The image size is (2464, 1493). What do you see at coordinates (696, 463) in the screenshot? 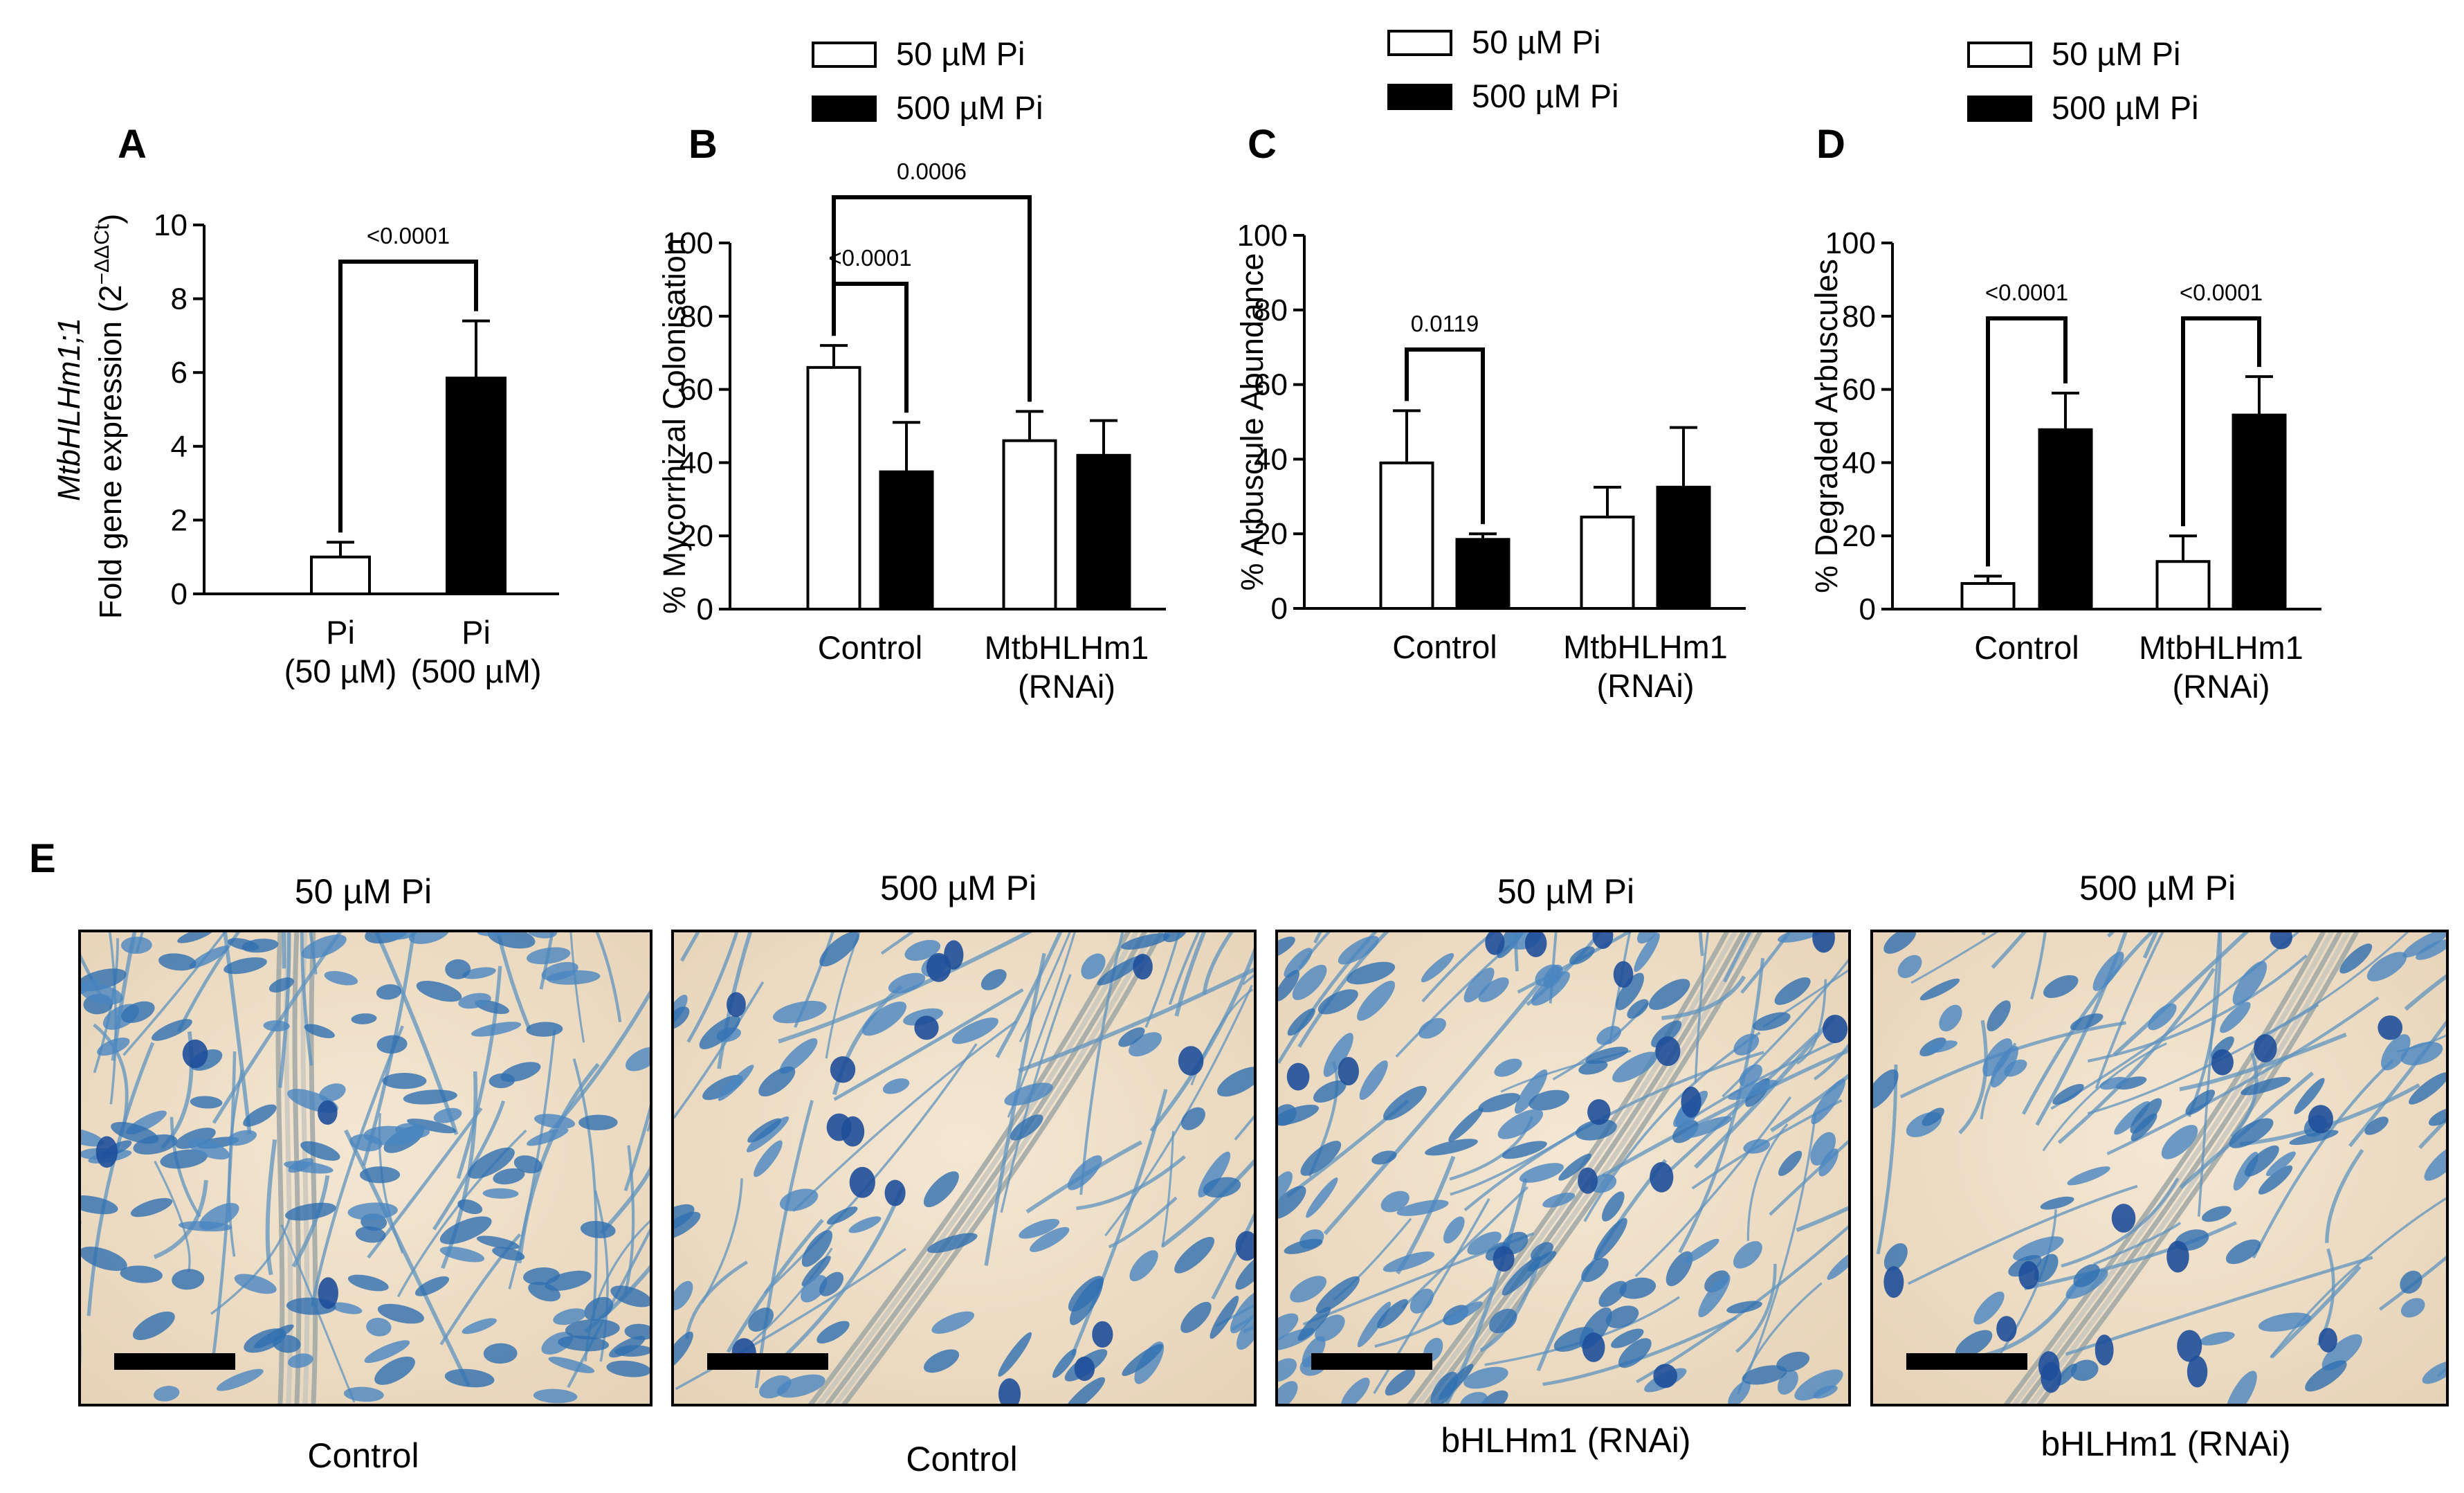
I see `y-tick-label: 40` at bounding box center [696, 463].